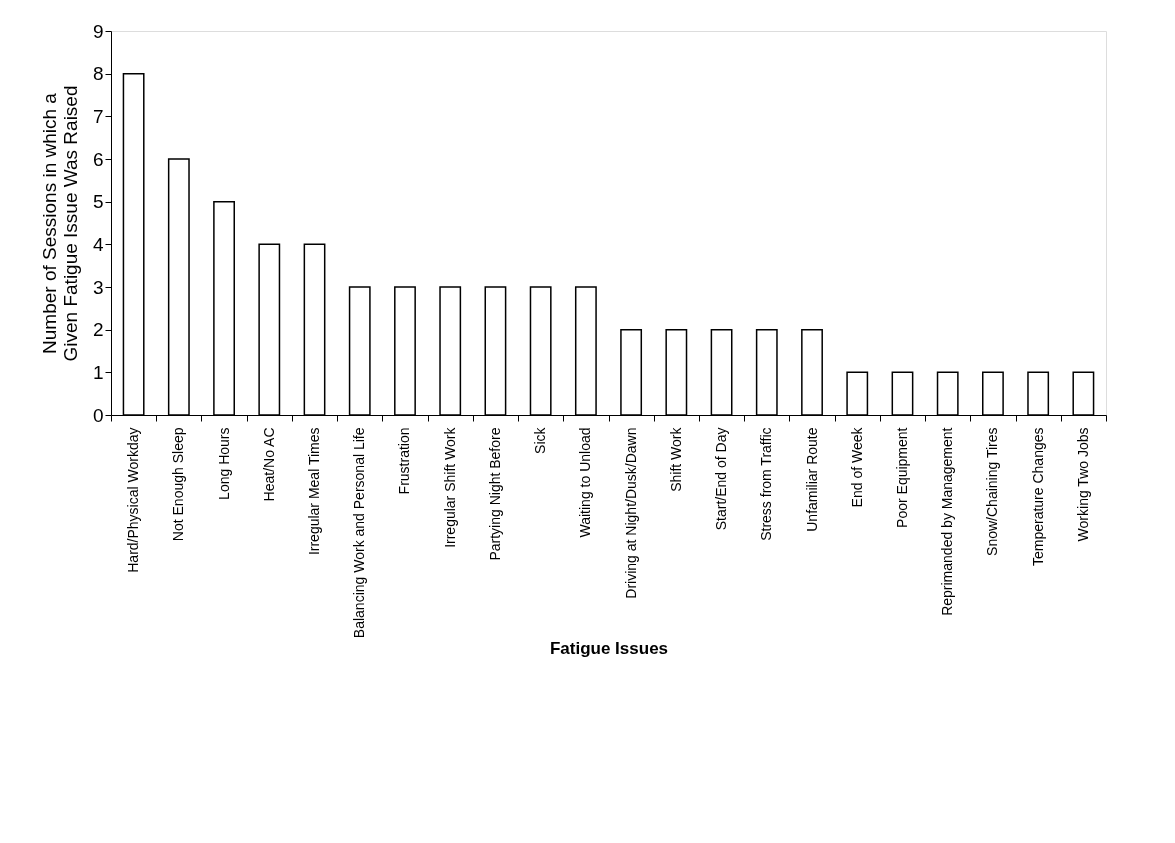 The height and width of the screenshot is (843, 1175). Describe the element at coordinates (675, 459) in the screenshot. I see `x-tick-label: Shift Work` at that location.